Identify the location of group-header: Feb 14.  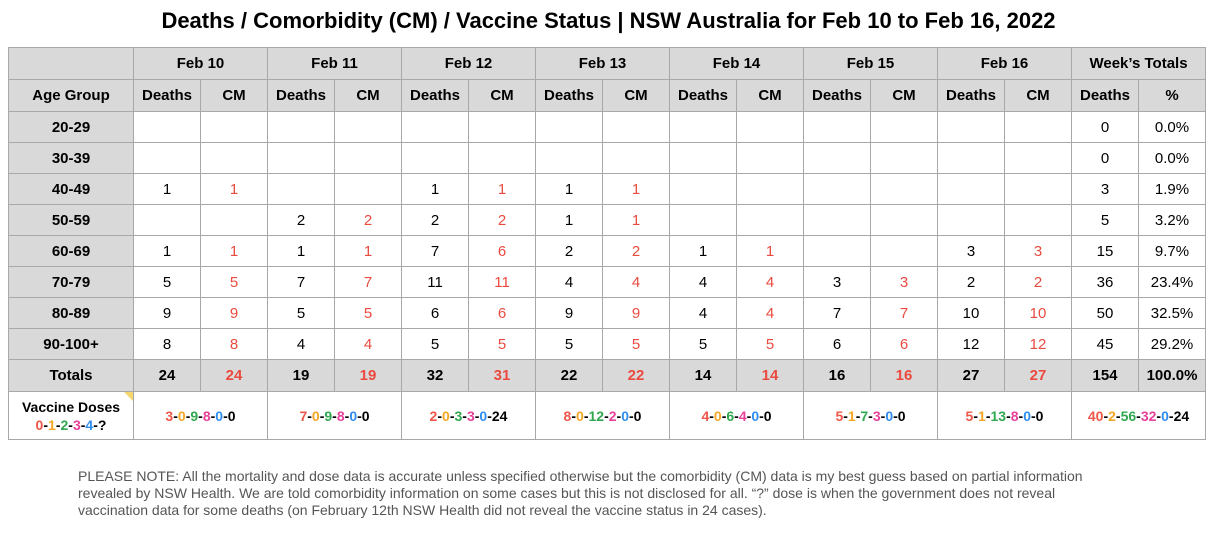
(737, 63).